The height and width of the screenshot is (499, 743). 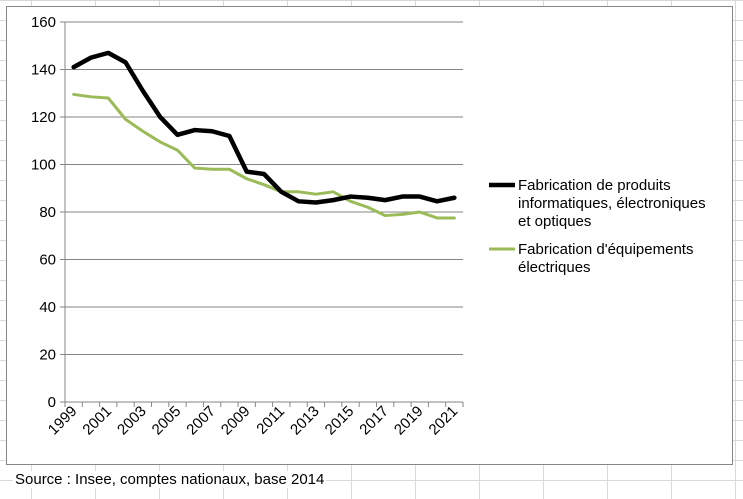 What do you see at coordinates (444, 421) in the screenshot?
I see `x-tick-label-2021: 2021` at bounding box center [444, 421].